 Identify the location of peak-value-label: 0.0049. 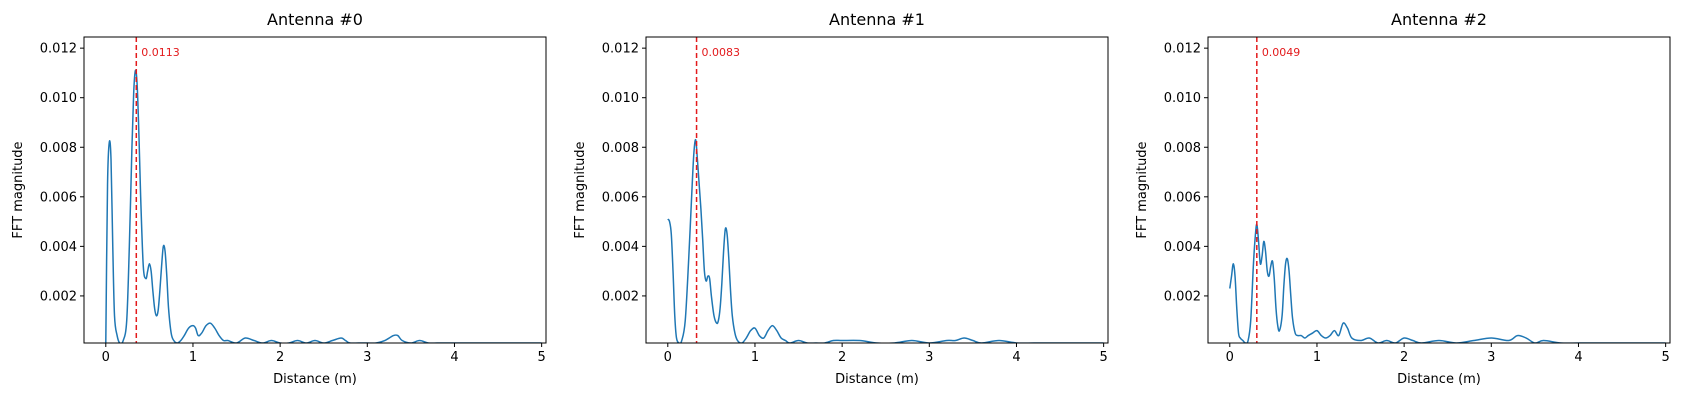
(1281, 52).